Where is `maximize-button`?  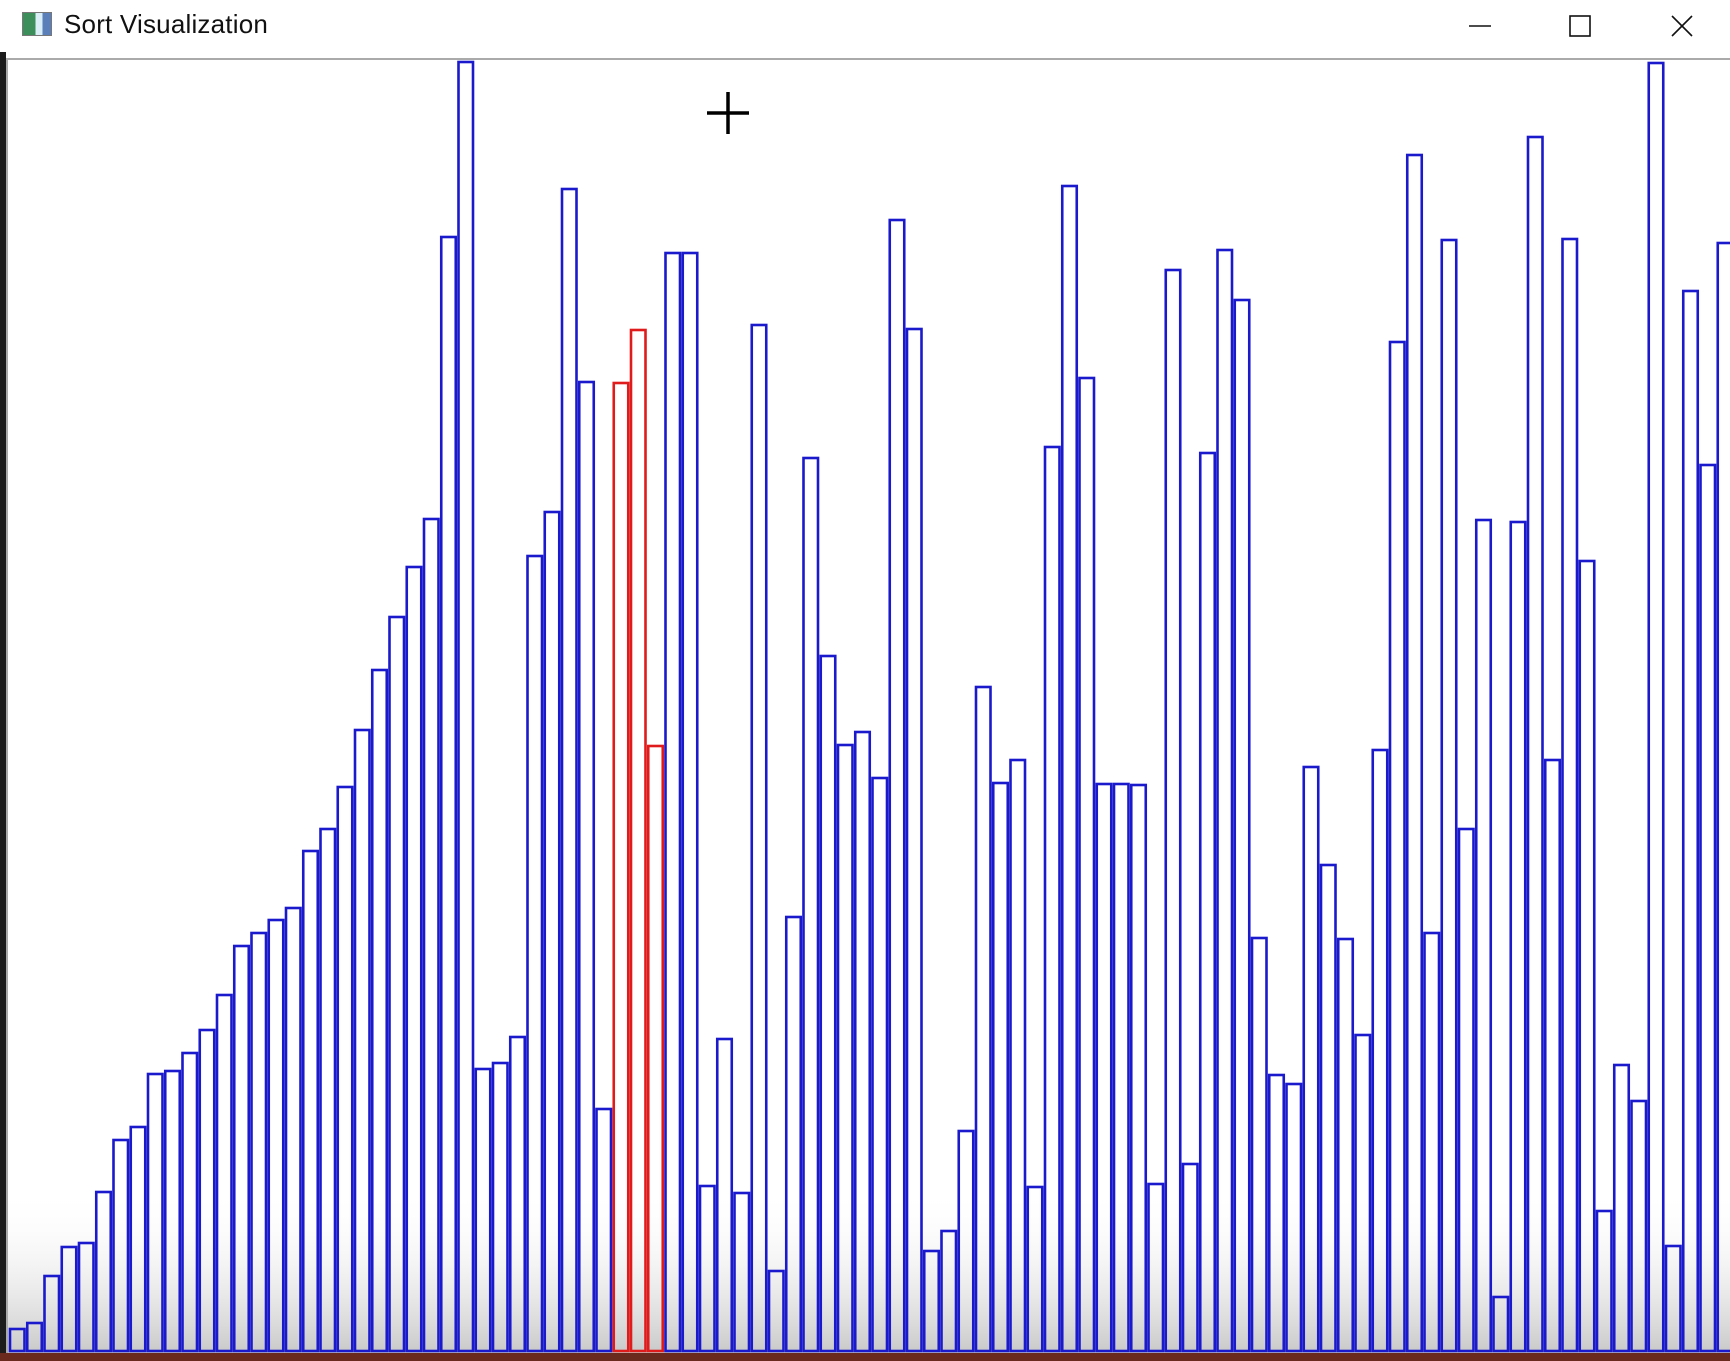 maximize-button is located at coordinates (1580, 26).